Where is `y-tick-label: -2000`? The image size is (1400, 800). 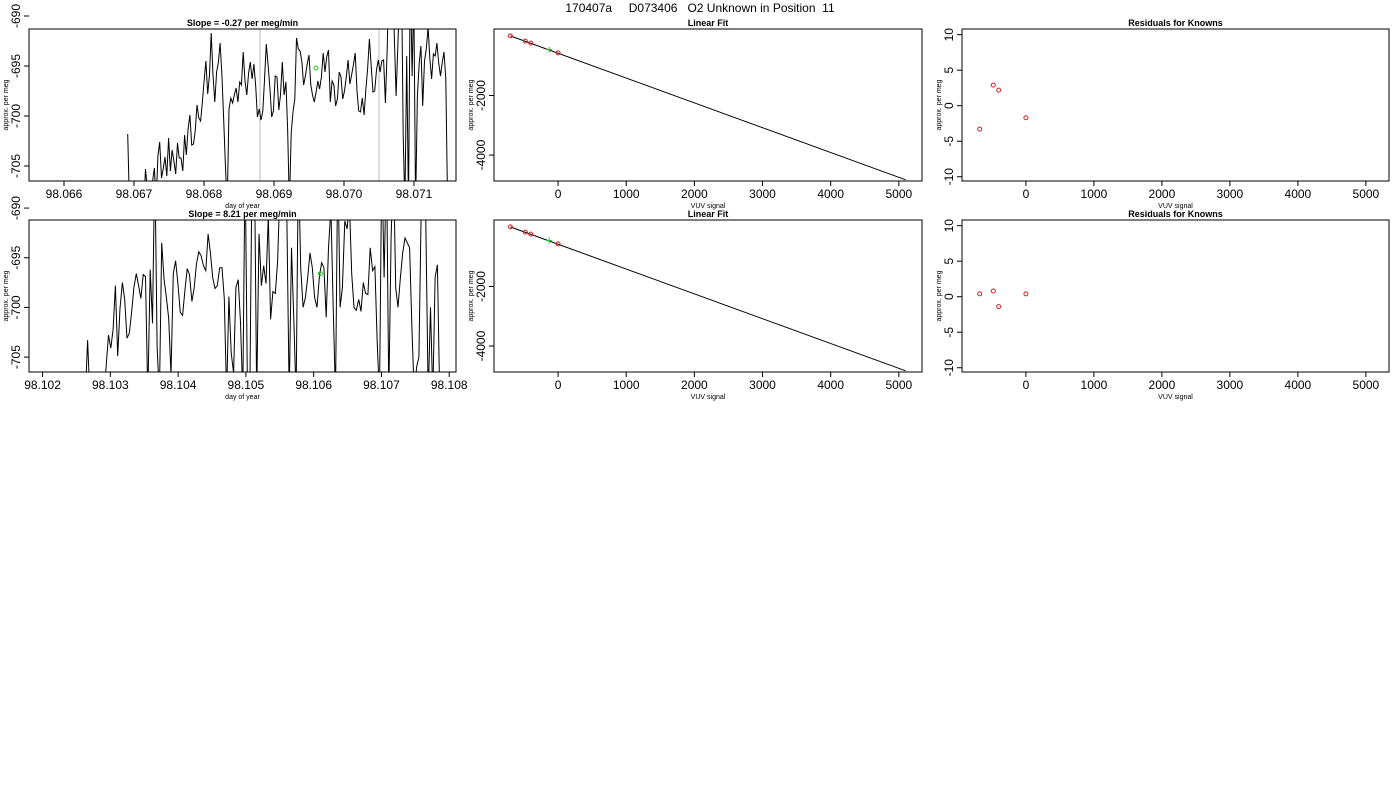 y-tick-label: -2000 is located at coordinates (481, 286).